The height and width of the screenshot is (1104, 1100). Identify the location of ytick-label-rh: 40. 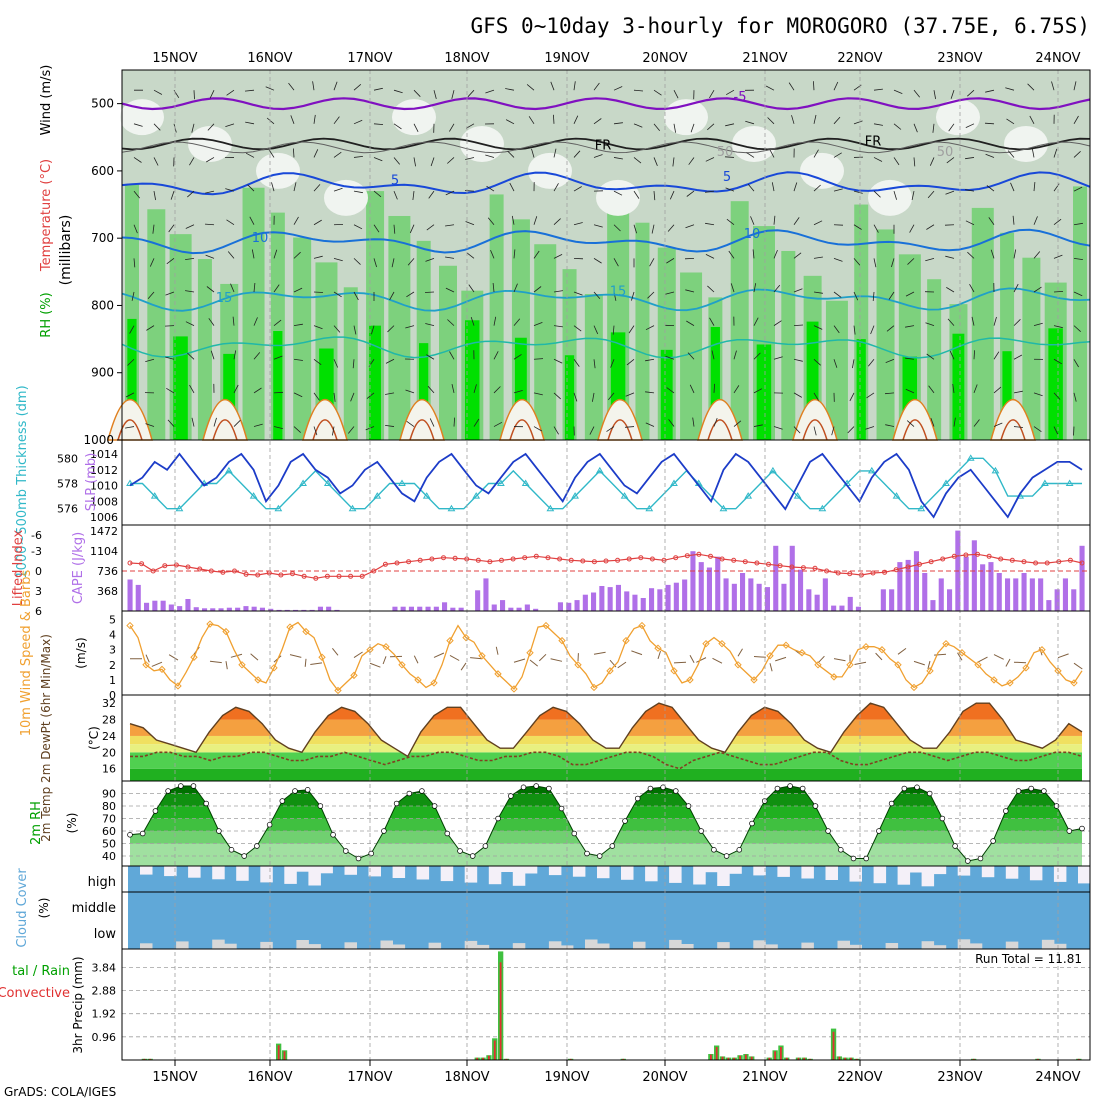
(109, 856).